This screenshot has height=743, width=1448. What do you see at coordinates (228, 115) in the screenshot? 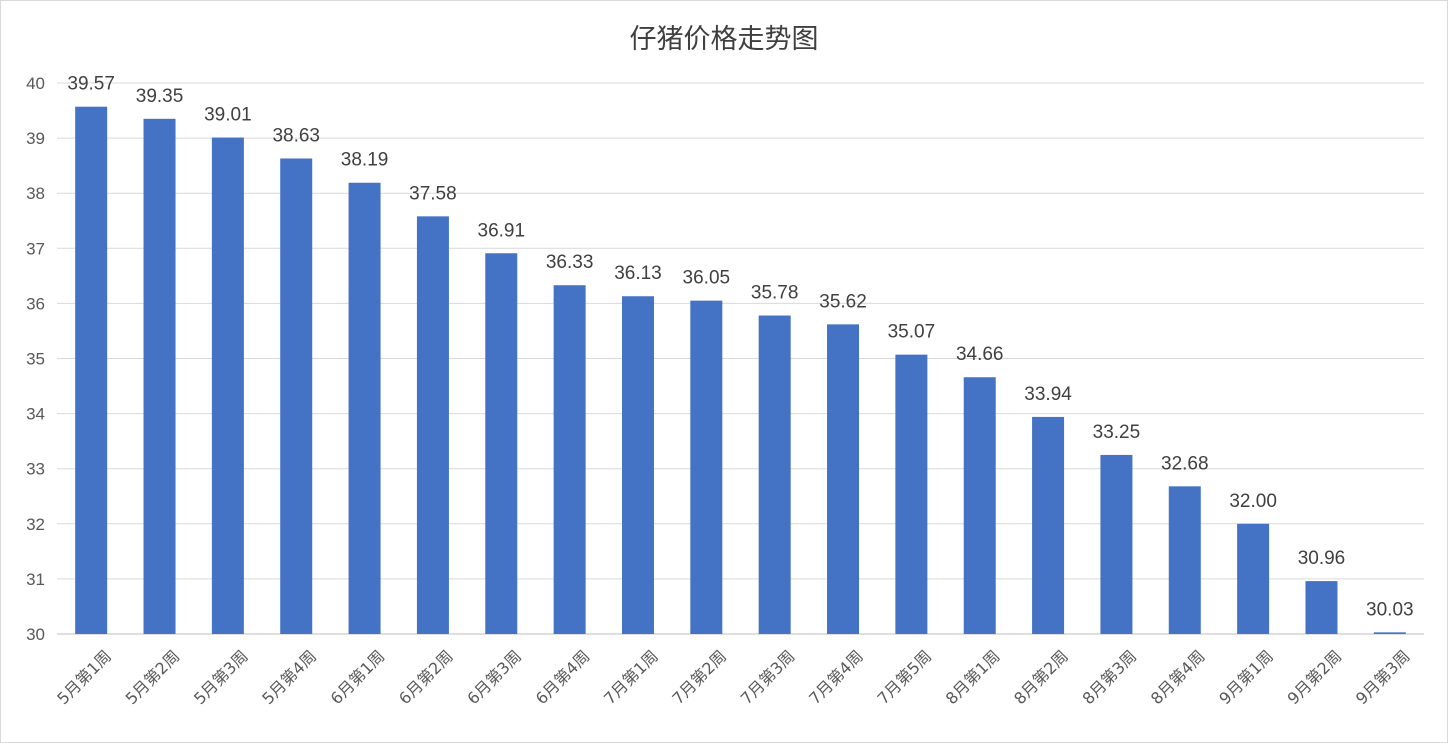
I see `data-label: 39.01` at bounding box center [228, 115].